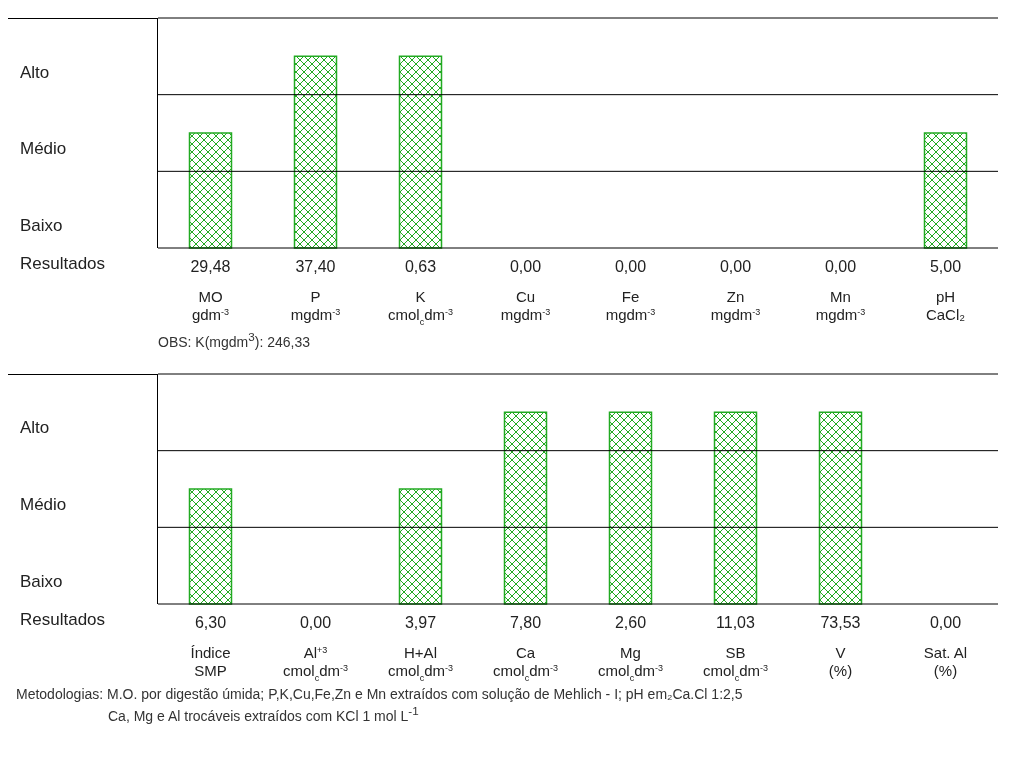 This screenshot has width=1029, height=776. What do you see at coordinates (840, 661) in the screenshot?
I see `x-tick-label: V (%)` at bounding box center [840, 661].